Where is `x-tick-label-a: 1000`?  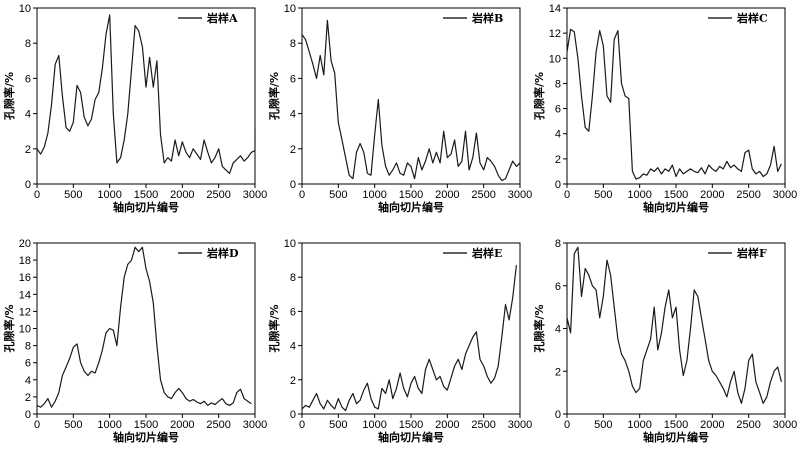 x-tick-label-a: 1000 is located at coordinates (109, 195).